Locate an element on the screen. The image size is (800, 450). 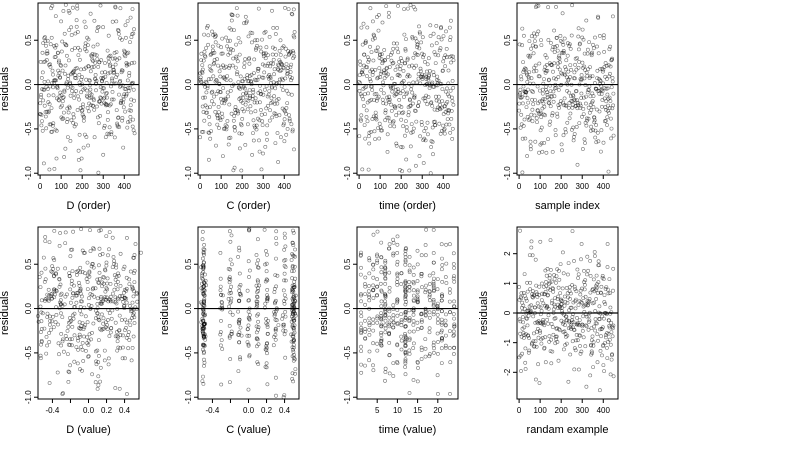
x-tick-label: 100 is located at coordinates (221, 186).